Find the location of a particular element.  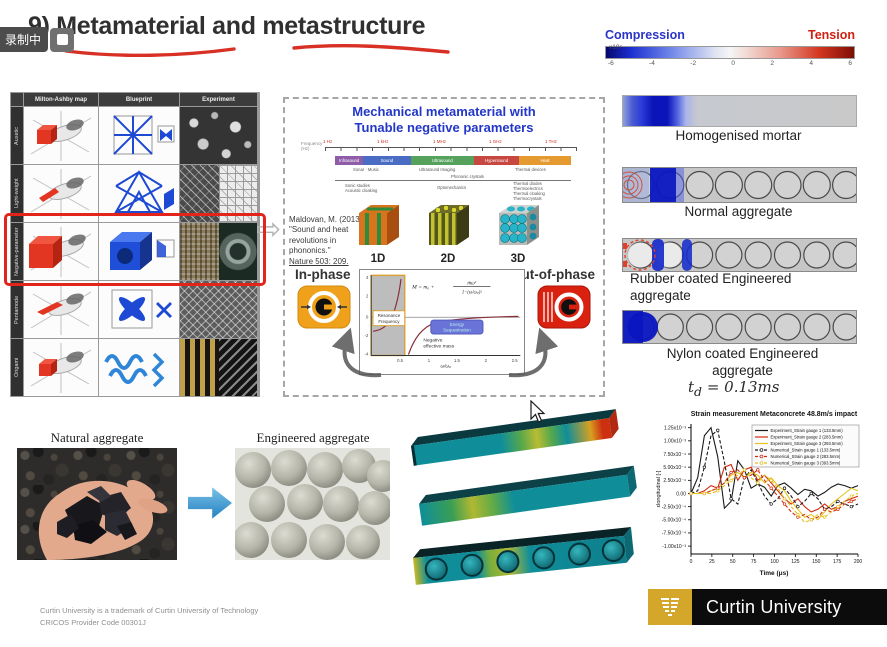

lattice-grid-photo is located at coordinates (237, 193).